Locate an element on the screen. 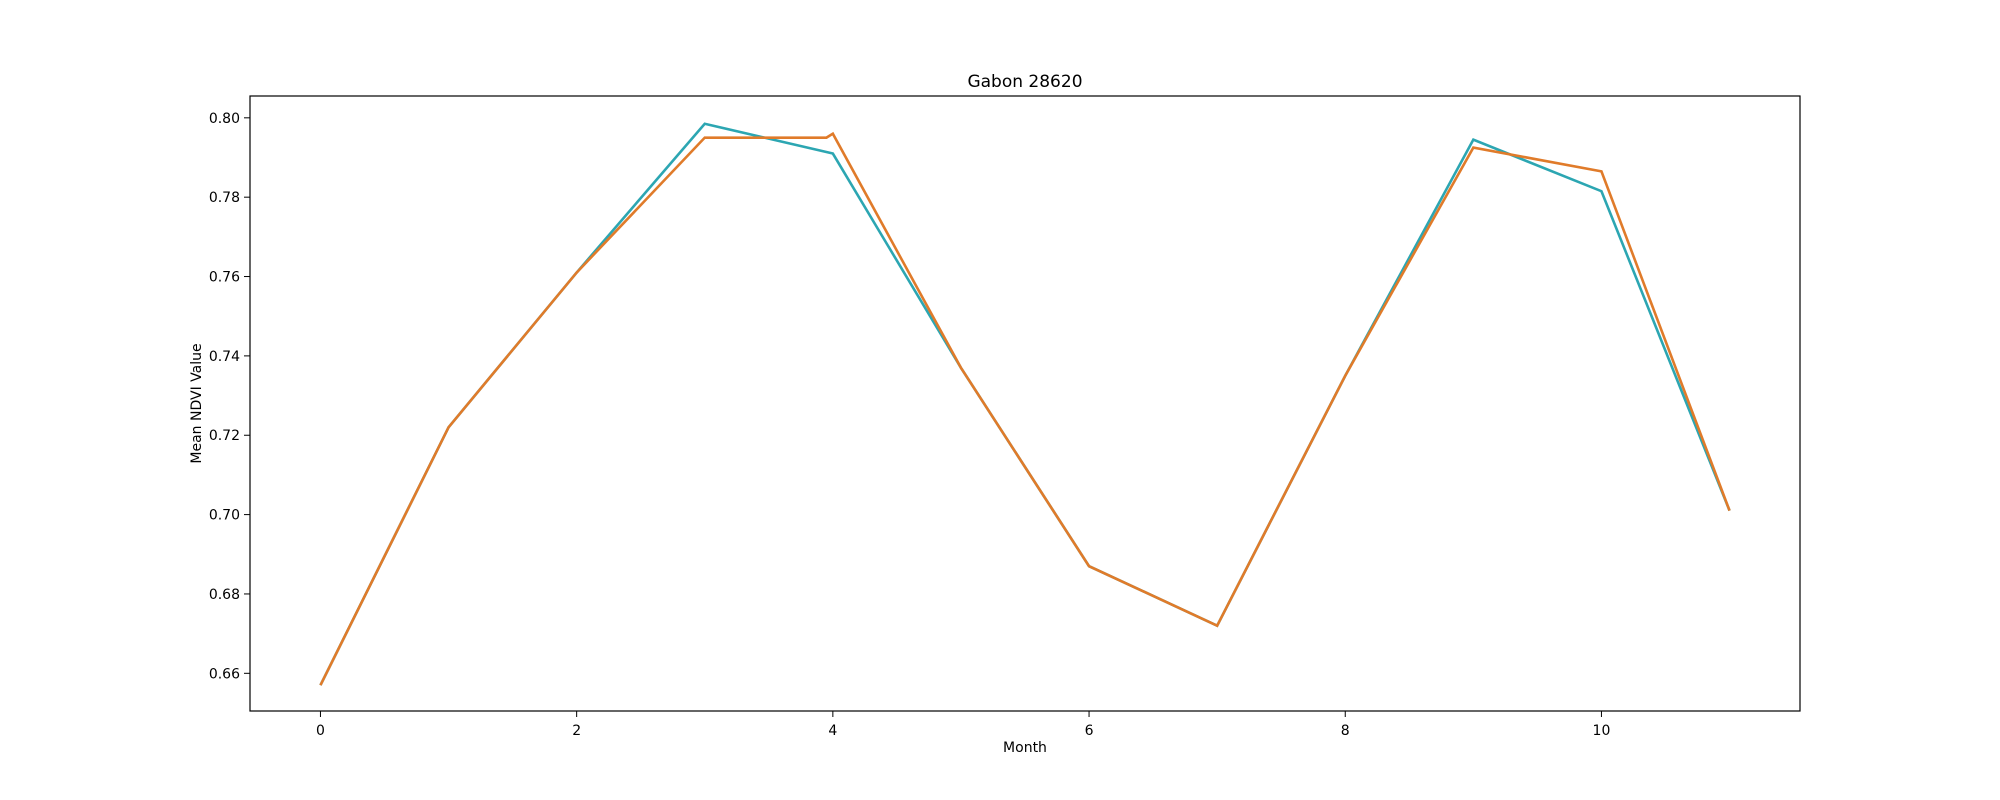 This screenshot has height=800, width=2000. x-tick-label: 6 is located at coordinates (1089, 731).